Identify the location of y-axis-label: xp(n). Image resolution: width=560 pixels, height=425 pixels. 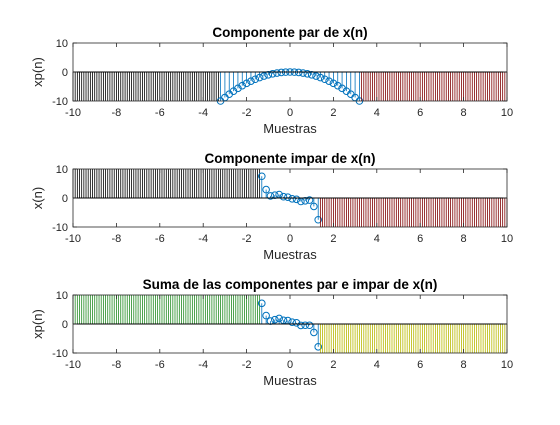
(37, 72).